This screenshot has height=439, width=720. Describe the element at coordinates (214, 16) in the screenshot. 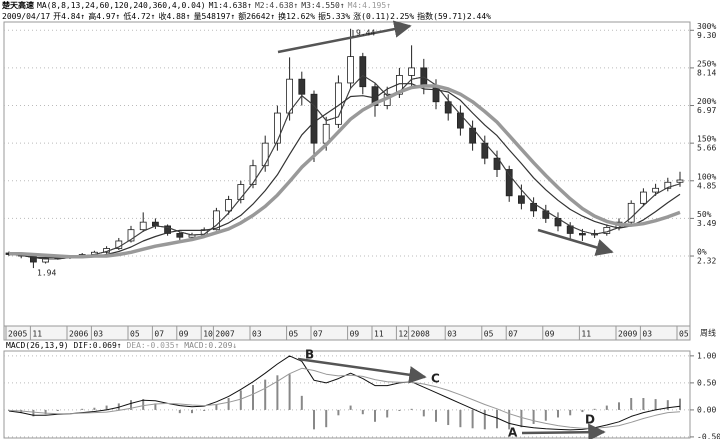

I see `header-text: 量548197↑` at that location.